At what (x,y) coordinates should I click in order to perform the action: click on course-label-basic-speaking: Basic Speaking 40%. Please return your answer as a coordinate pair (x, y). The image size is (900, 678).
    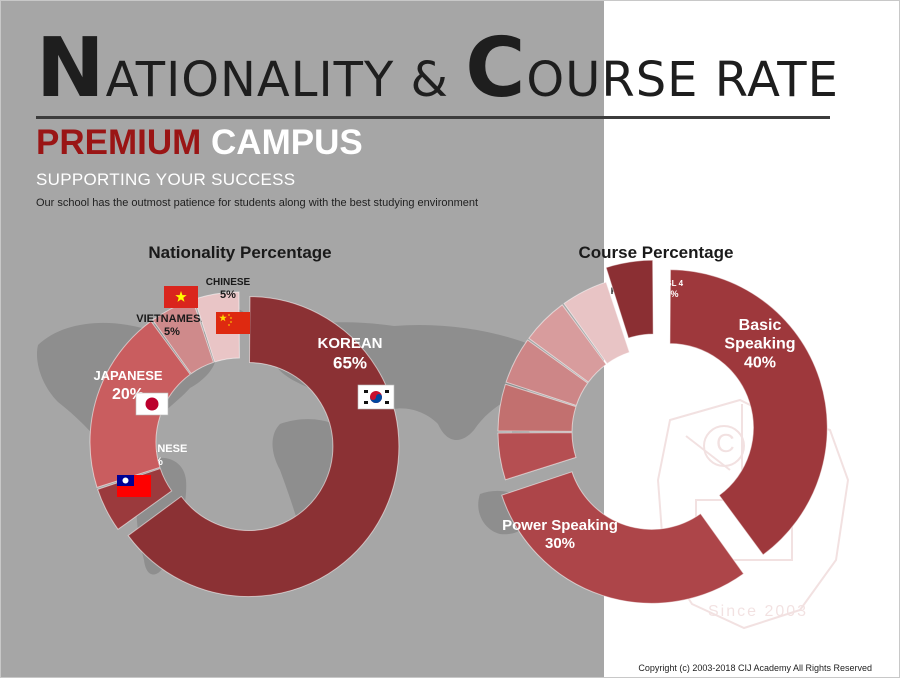
    Looking at the image, I should click on (759, 344).